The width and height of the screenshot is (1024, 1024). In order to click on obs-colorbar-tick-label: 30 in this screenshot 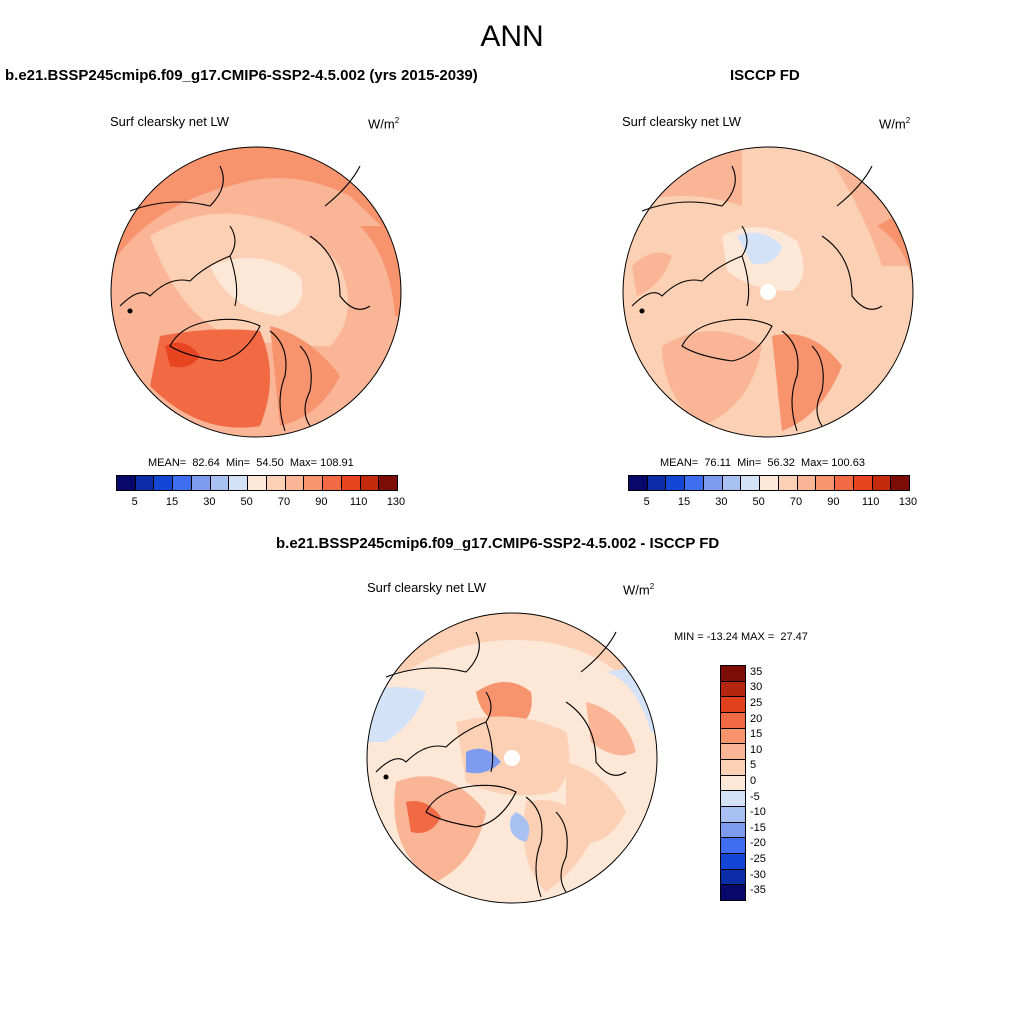, I will do `click(721, 502)`.